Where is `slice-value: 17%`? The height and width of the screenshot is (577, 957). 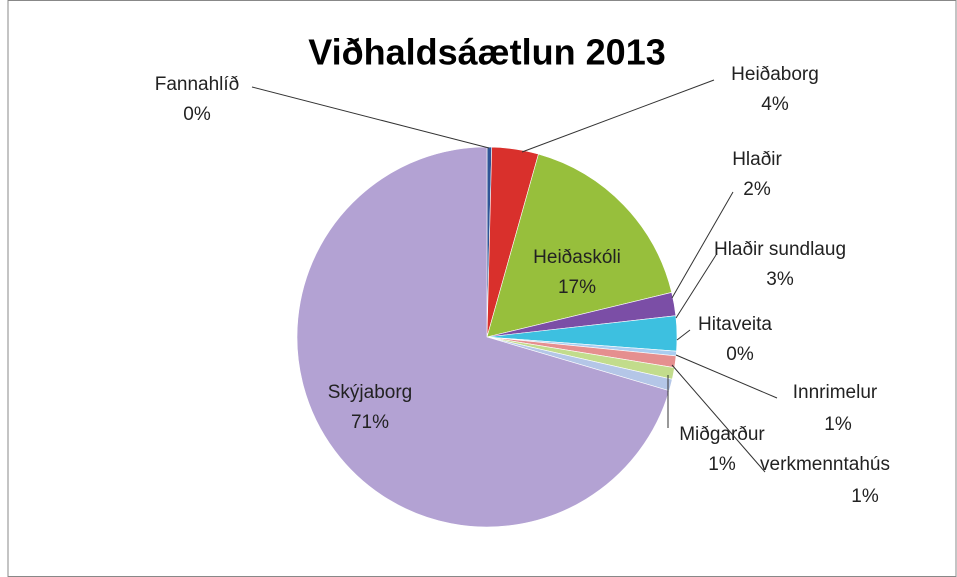 slice-value: 17% is located at coordinates (577, 287).